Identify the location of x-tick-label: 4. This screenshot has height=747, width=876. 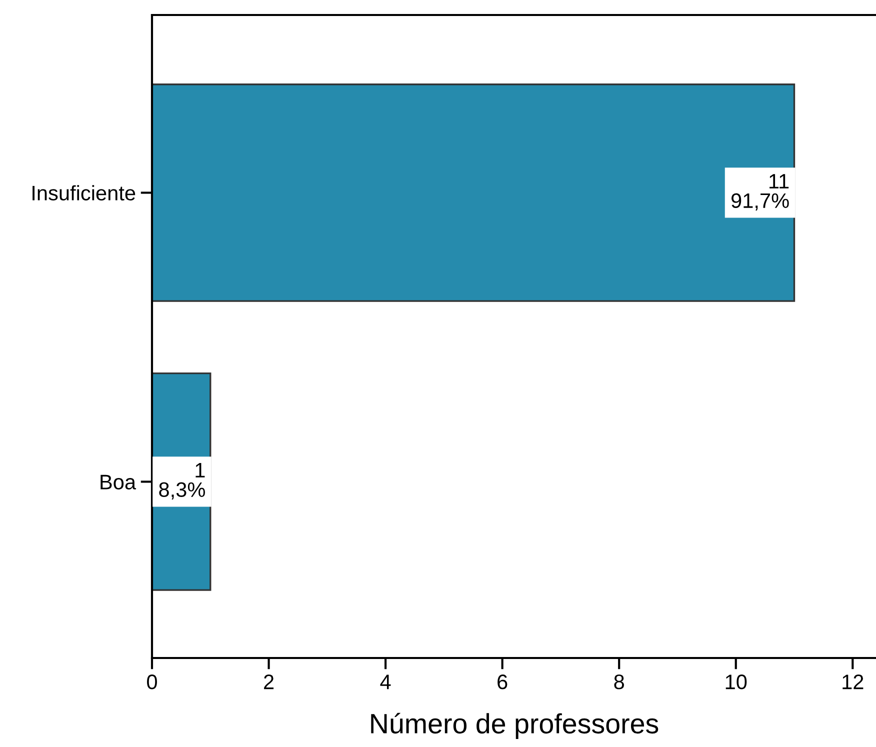
(385, 682).